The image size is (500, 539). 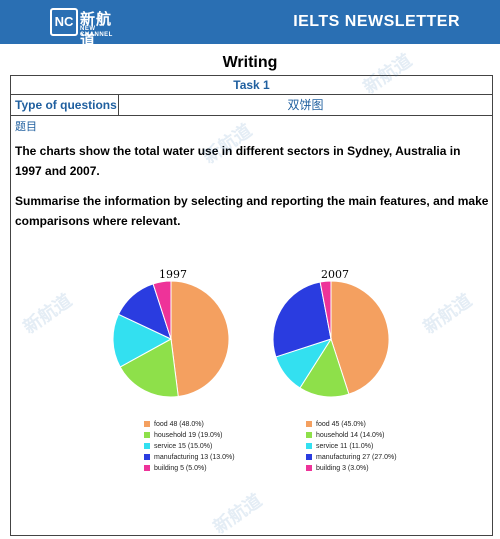 I want to click on legend-item-building: building 5 (5.0%), so click(x=189, y=469).